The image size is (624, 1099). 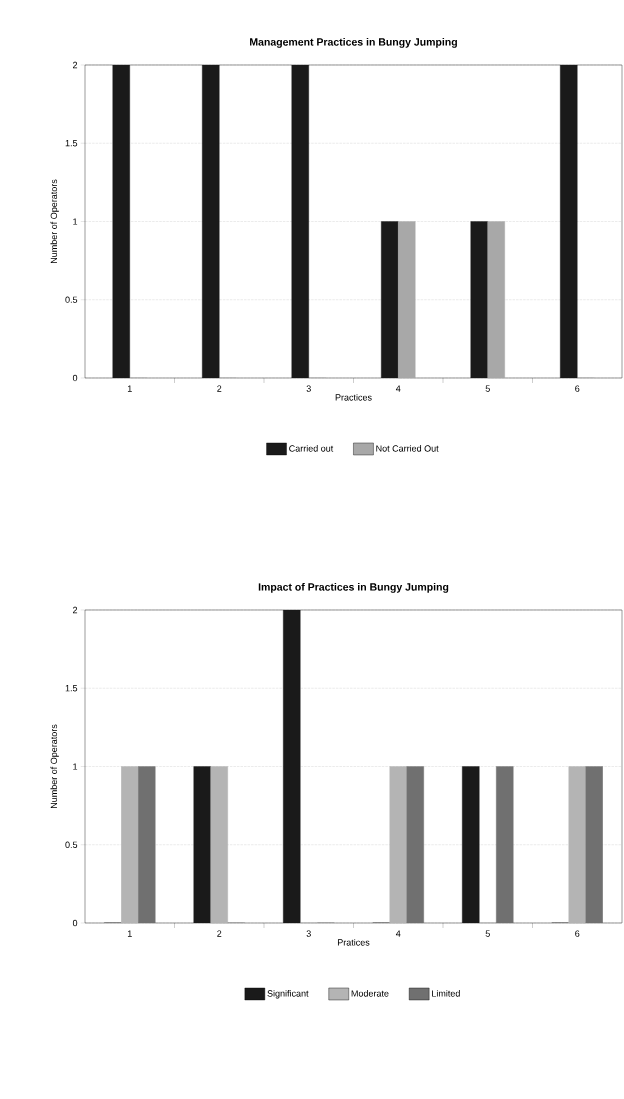 What do you see at coordinates (446, 993) in the screenshot?
I see `legend-label: Limited` at bounding box center [446, 993].